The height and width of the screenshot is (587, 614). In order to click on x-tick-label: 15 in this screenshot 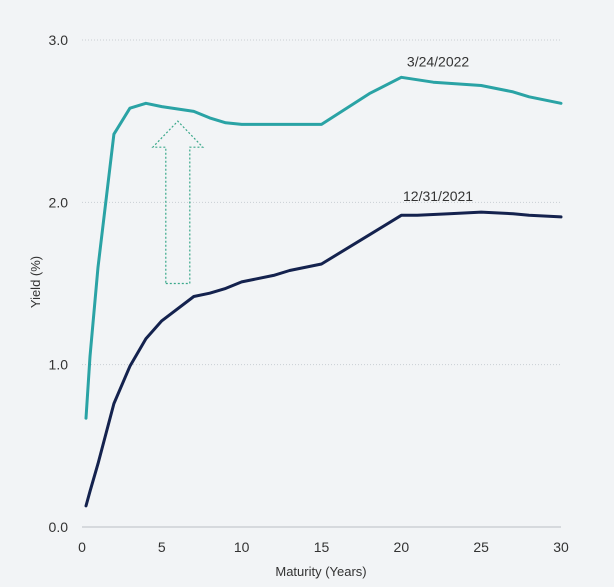, I will do `click(322, 547)`.